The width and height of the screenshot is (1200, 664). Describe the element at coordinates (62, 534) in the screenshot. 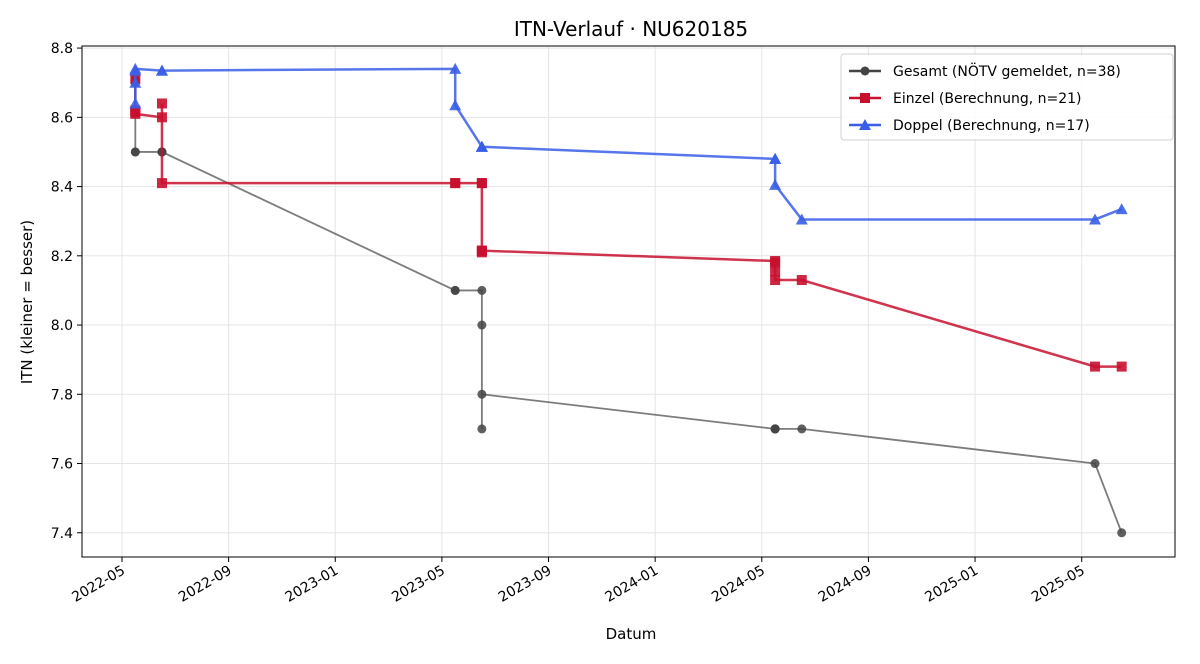

I see `y-tick-label: 7.4` at that location.